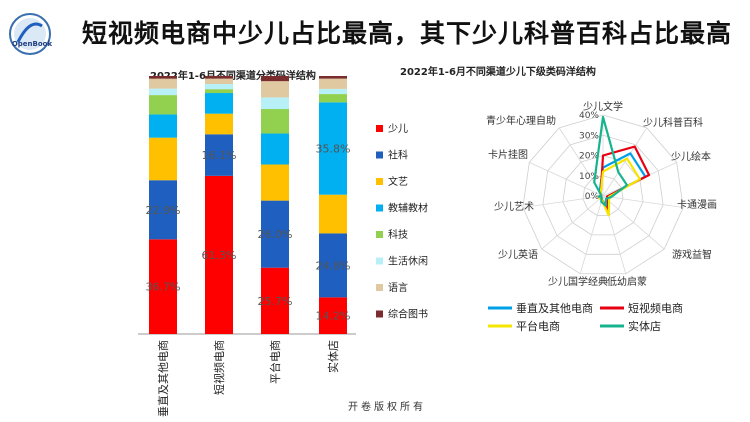 The image size is (750, 422). Describe the element at coordinates (32, 44) in the screenshot. I see `svg-text: OpenBook` at that location.